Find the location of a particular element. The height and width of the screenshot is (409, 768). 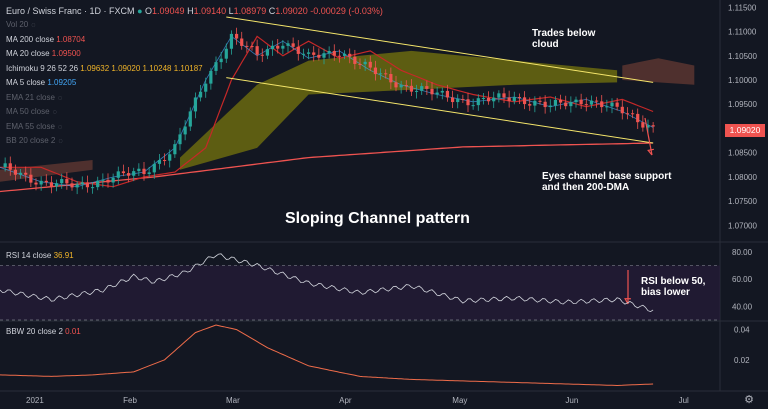

ichimoku-cloud-bearish is located at coordinates (46, 171).